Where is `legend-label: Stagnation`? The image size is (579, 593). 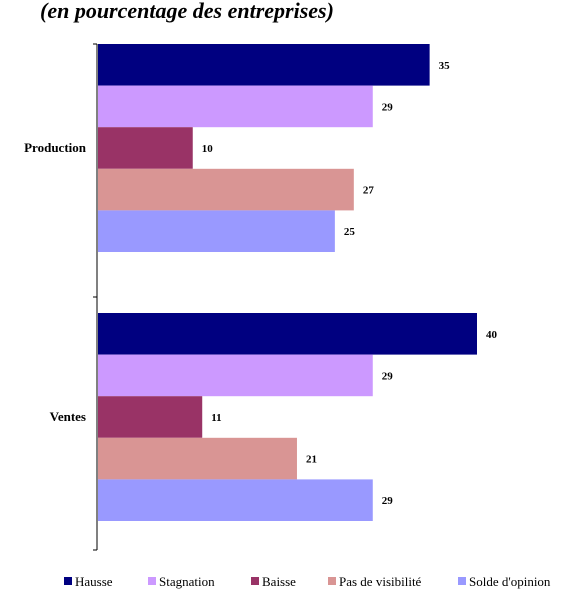 legend-label: Stagnation is located at coordinates (187, 581).